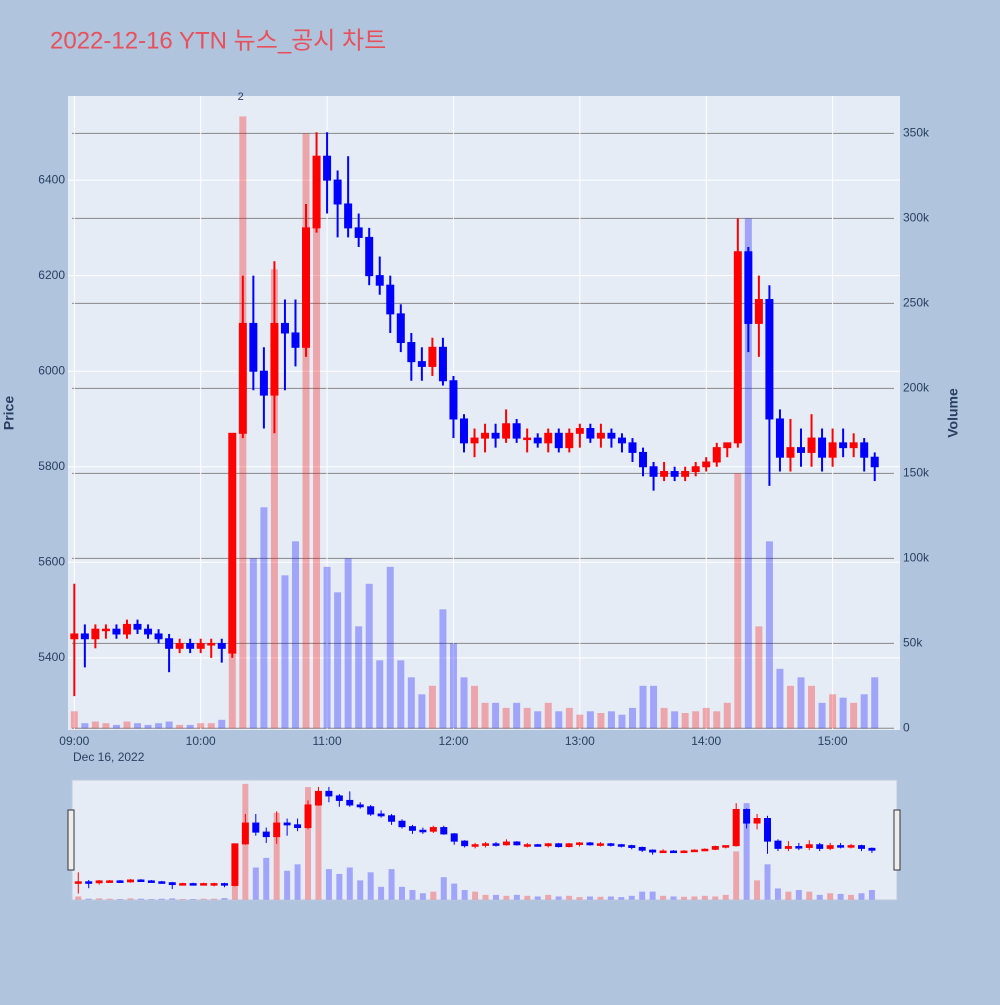  Describe the element at coordinates (51, 466) in the screenshot. I see `y-tick-label: 5800` at that location.